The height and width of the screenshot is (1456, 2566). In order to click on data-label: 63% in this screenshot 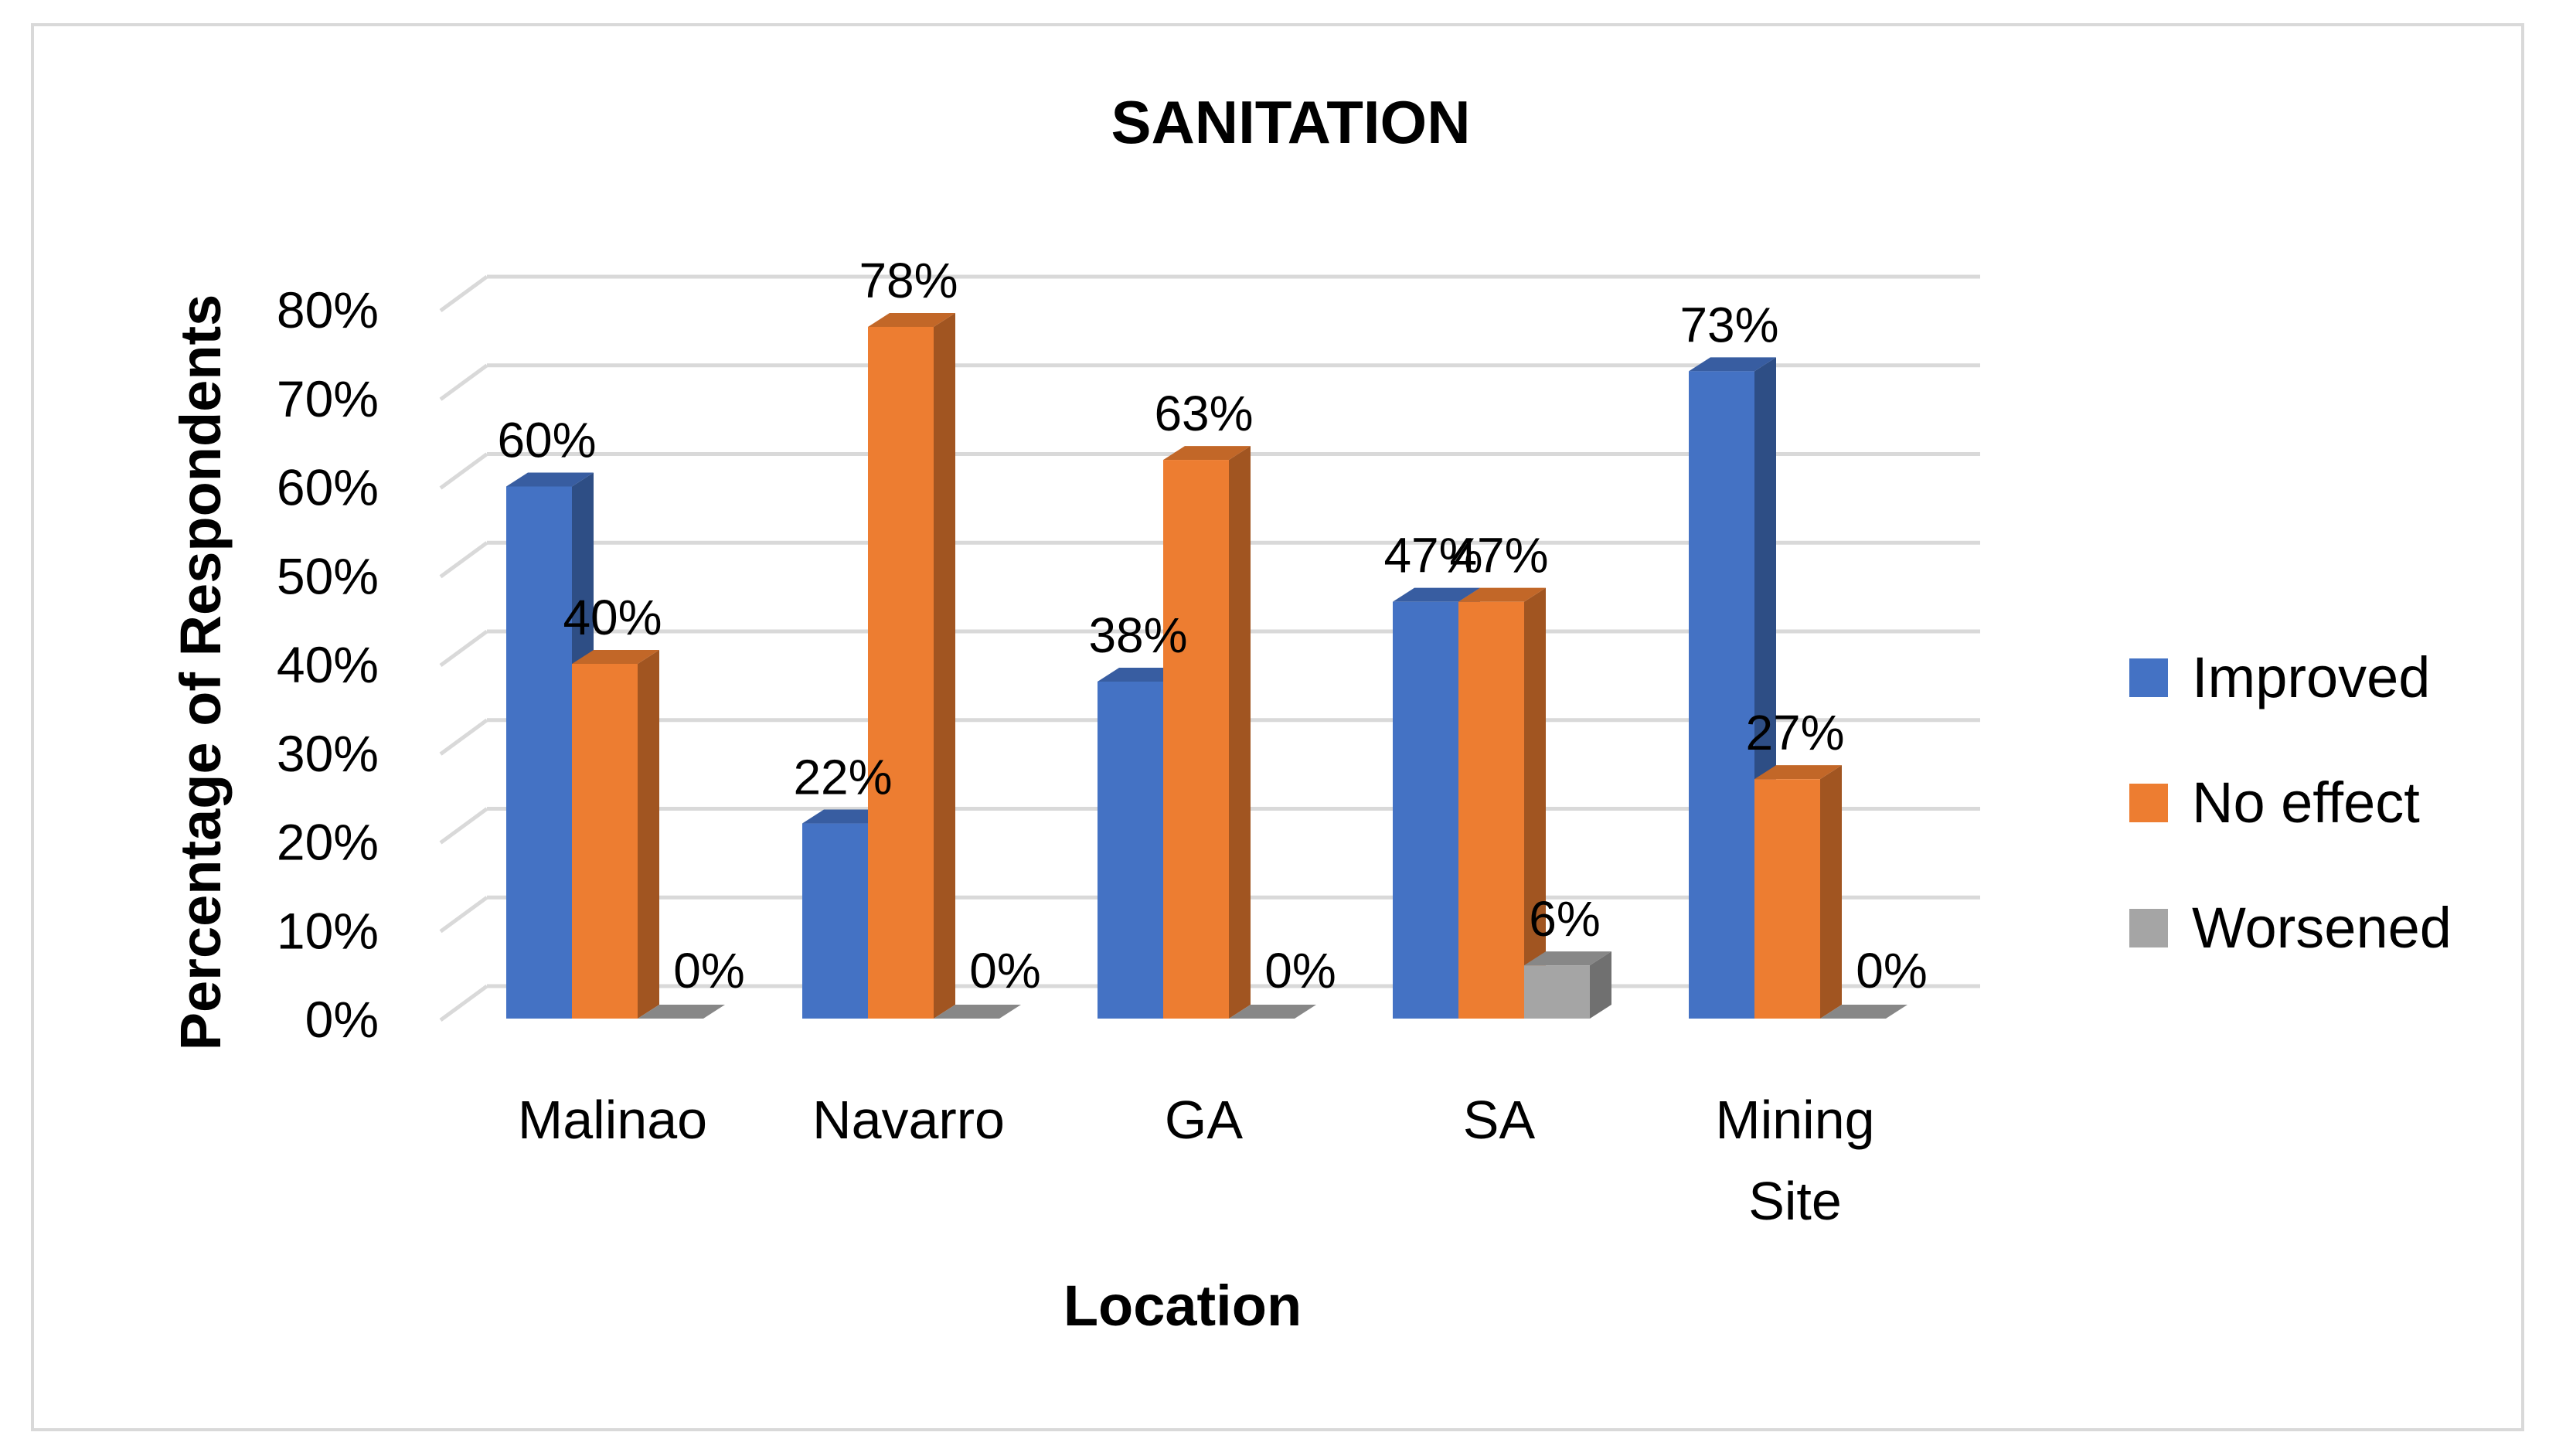, I will do `click(1203, 414)`.